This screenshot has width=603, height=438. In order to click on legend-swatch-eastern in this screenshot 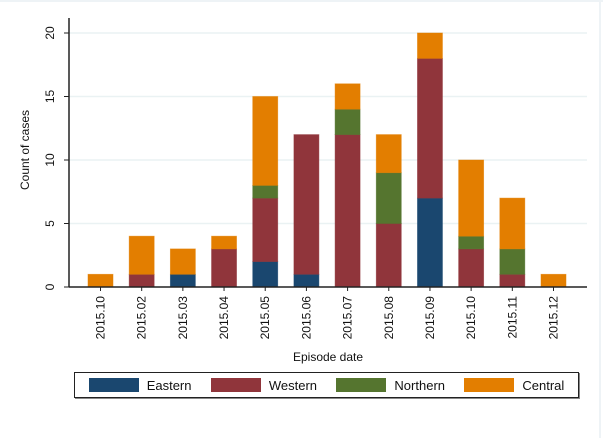, I will do `click(113, 385)`.